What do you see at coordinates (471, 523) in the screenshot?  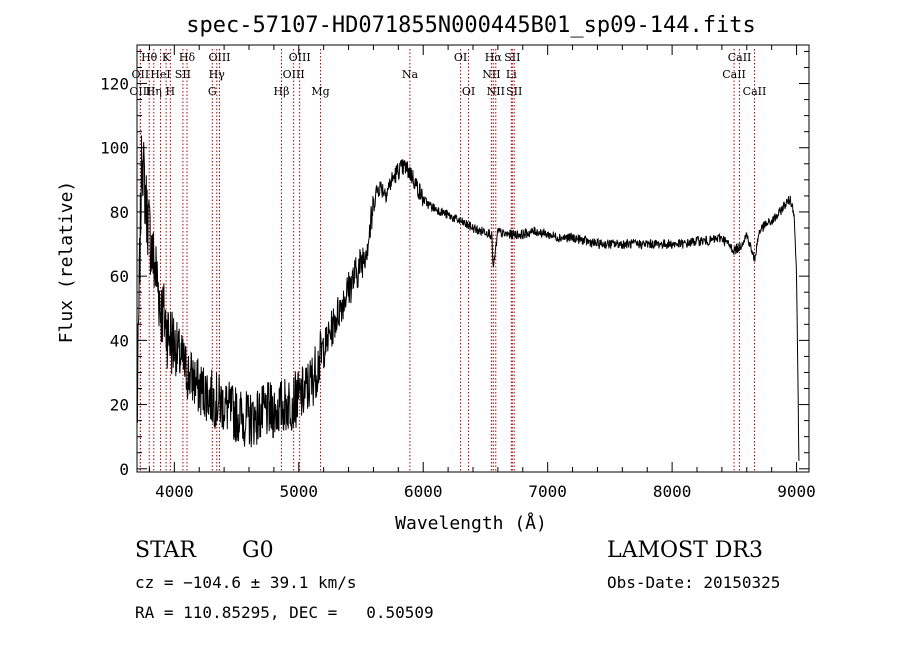 I see `x-axis-label: Wavelength (Å)` at bounding box center [471, 523].